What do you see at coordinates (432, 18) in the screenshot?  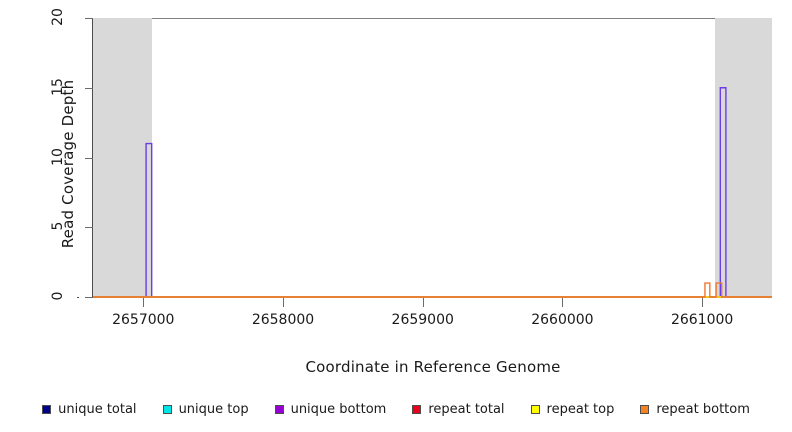 I see `plot-top-frame` at bounding box center [432, 18].